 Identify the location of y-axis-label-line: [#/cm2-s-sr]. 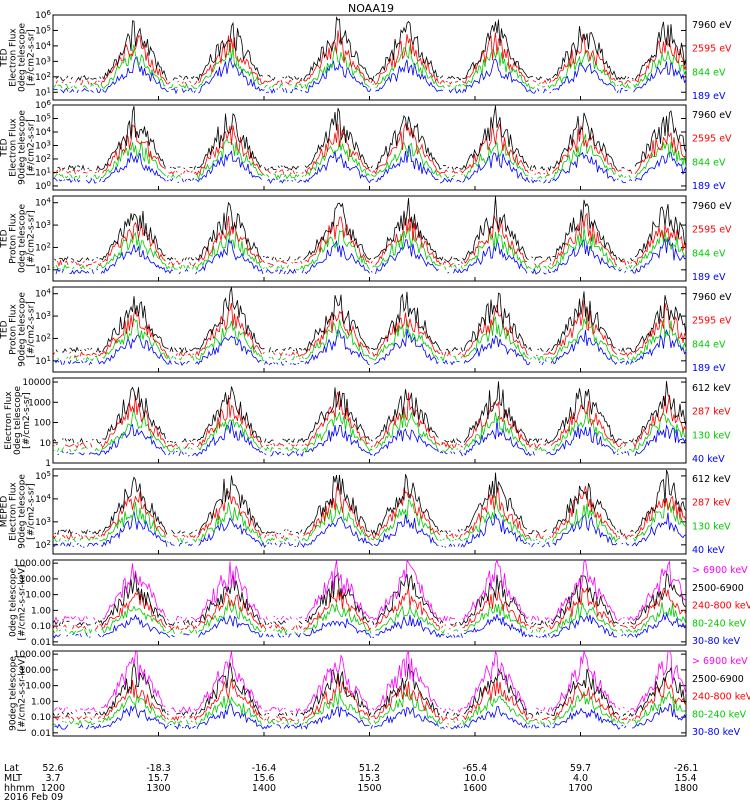
(32, 57).